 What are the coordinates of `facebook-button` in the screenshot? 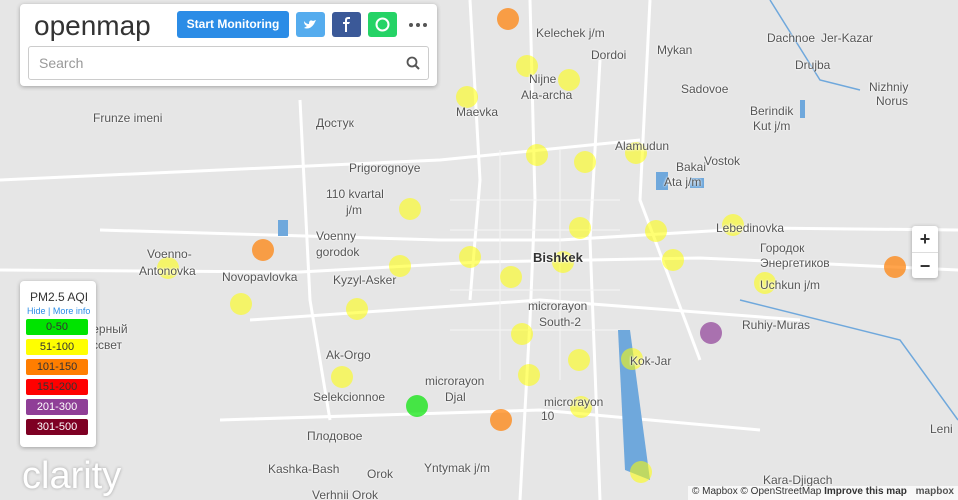 It's located at (346, 24).